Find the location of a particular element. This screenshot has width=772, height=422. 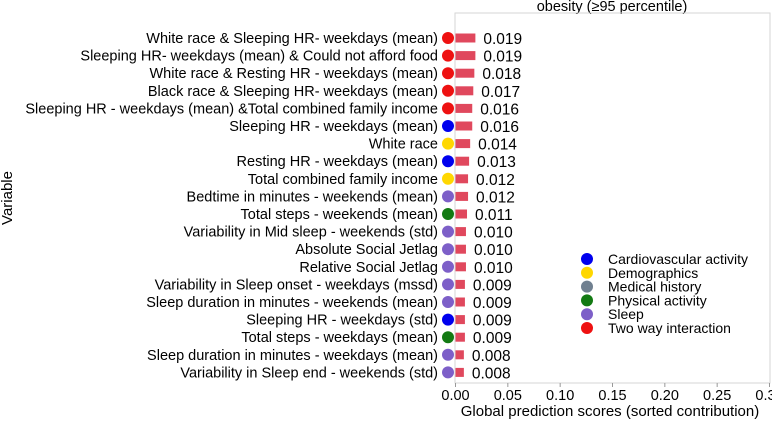

x-tick-label: 0.05 is located at coordinates (508, 396).